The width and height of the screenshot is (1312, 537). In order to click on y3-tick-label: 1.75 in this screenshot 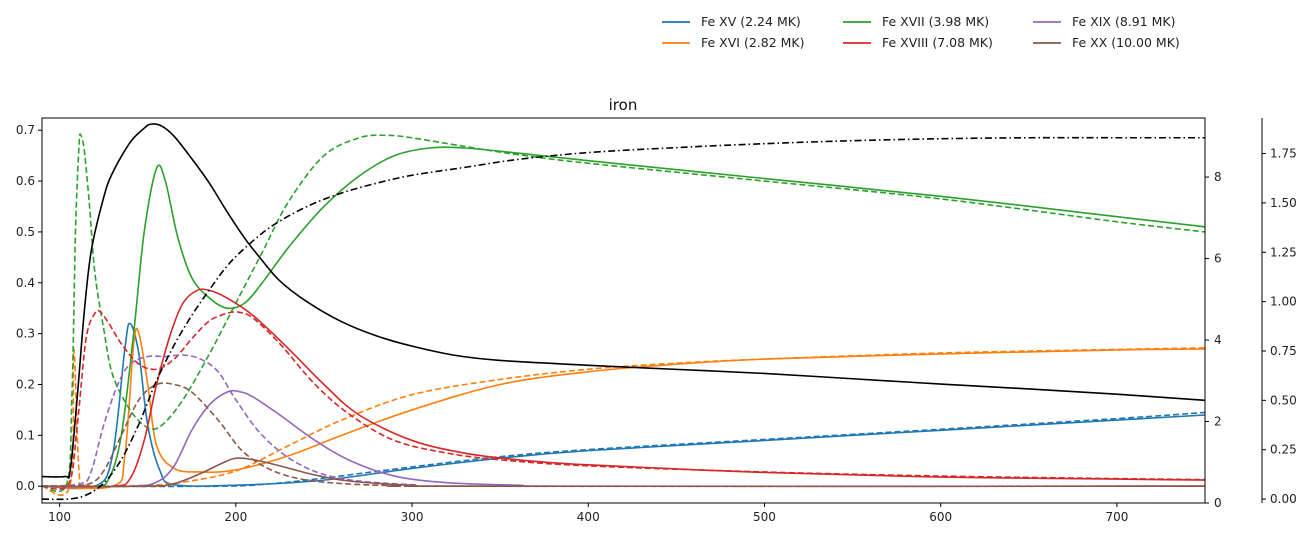, I will do `click(1283, 154)`.